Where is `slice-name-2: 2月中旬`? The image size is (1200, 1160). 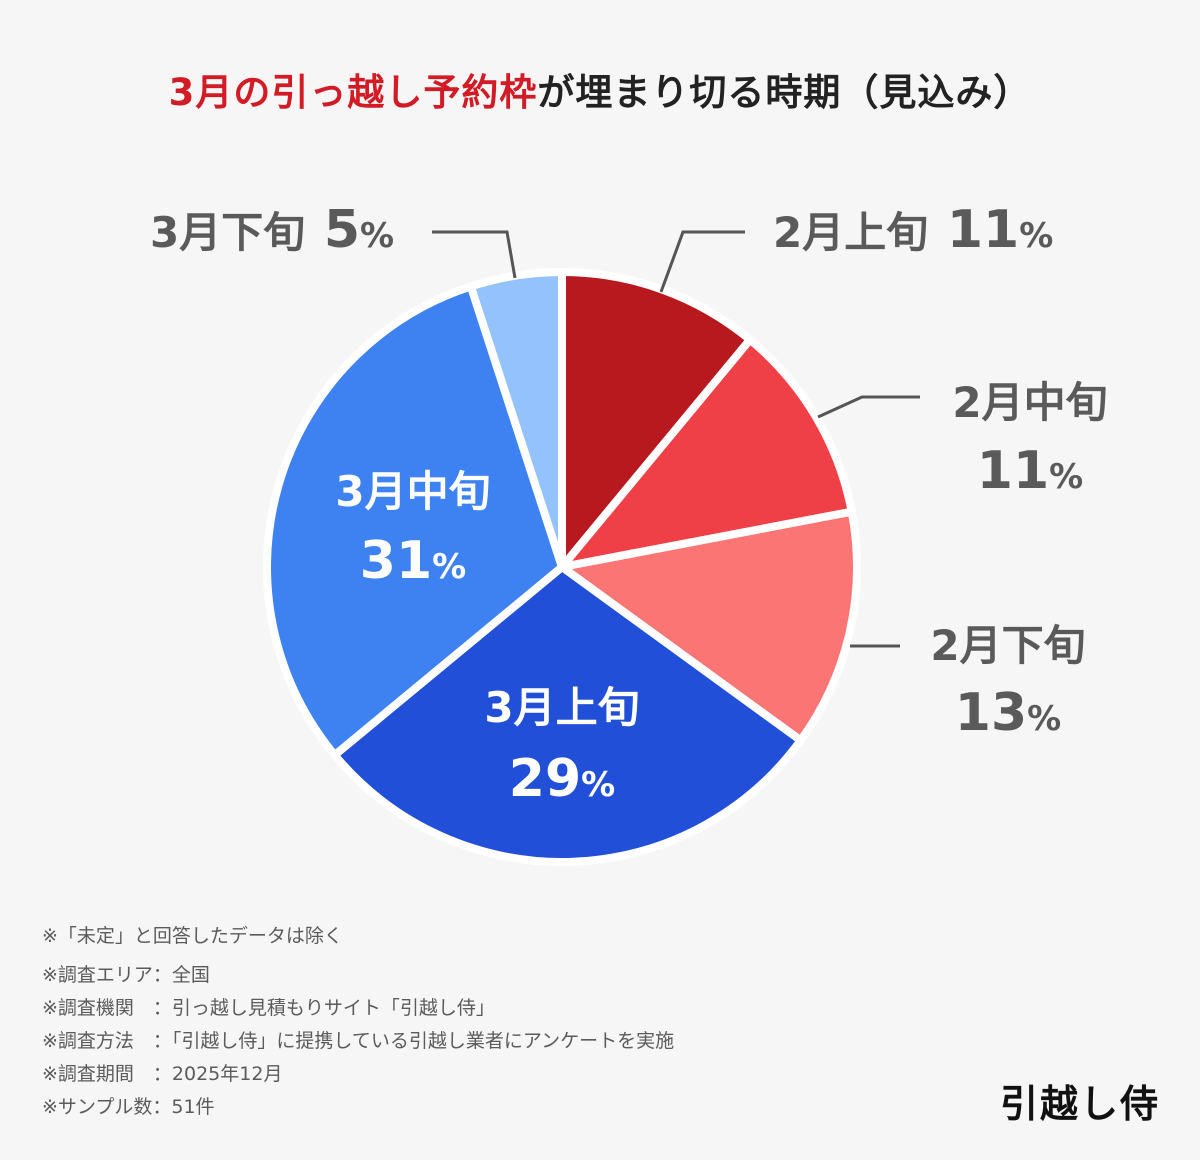
slice-name-2: 2月中旬 is located at coordinates (1029, 402).